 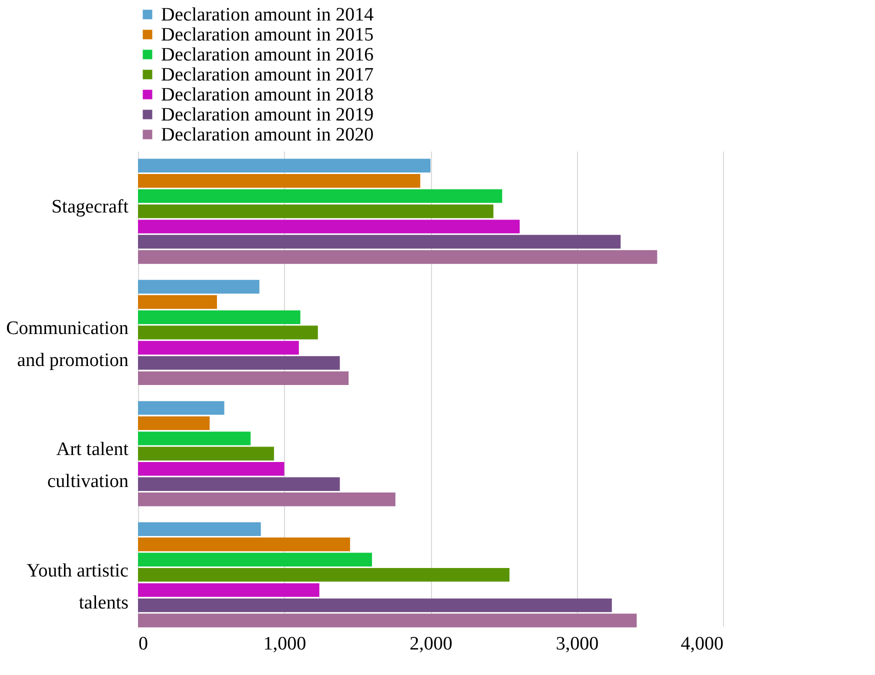 I want to click on x-tick-label: 0, so click(x=143, y=644).